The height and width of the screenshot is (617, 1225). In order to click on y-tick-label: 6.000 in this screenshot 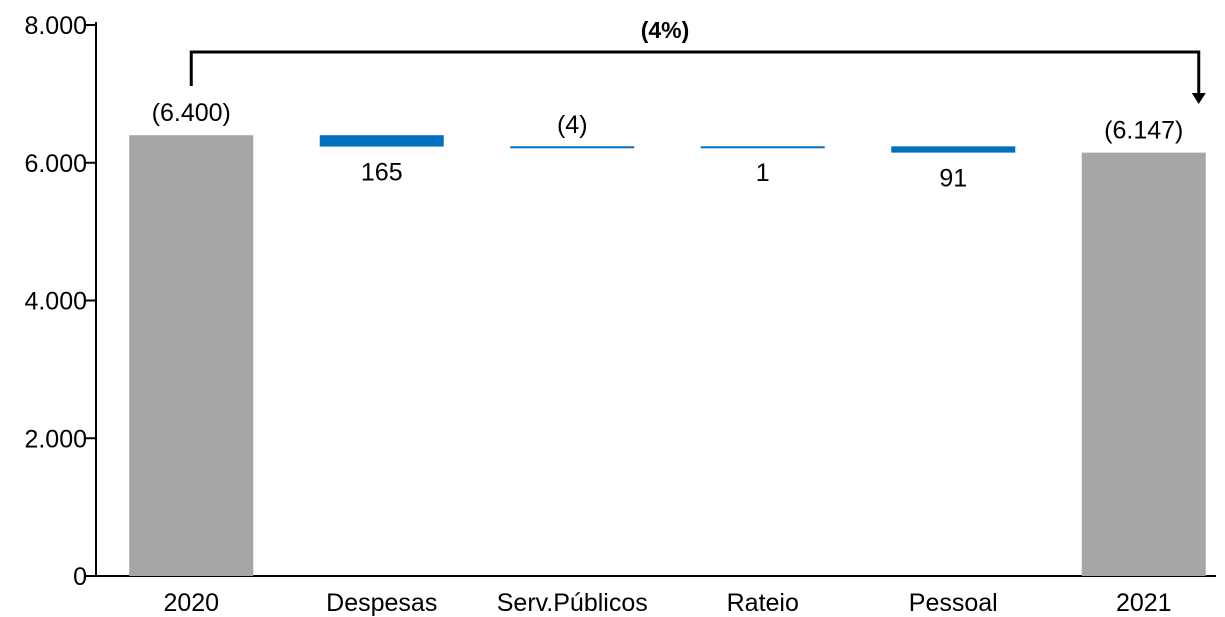, I will do `click(55, 164)`.